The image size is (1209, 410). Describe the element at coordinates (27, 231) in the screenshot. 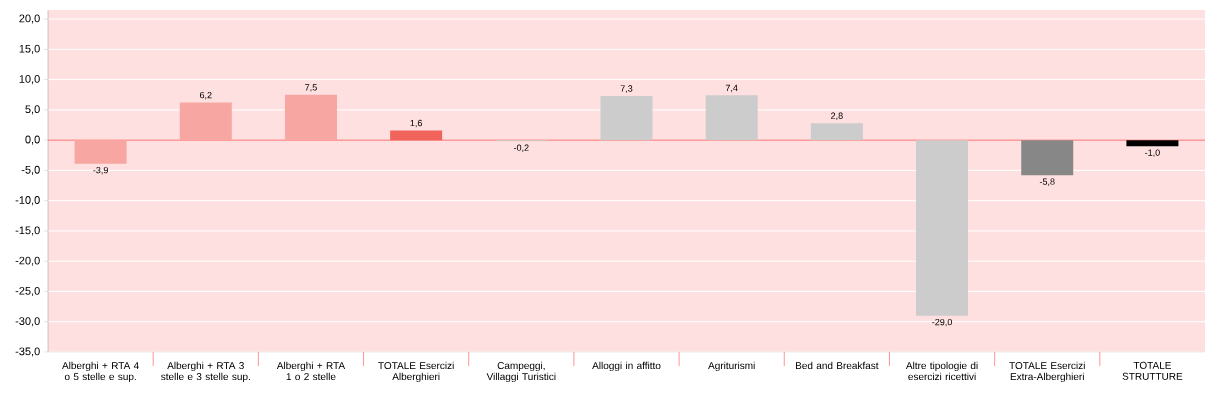

I see `y-tick-label: -15,0` at that location.